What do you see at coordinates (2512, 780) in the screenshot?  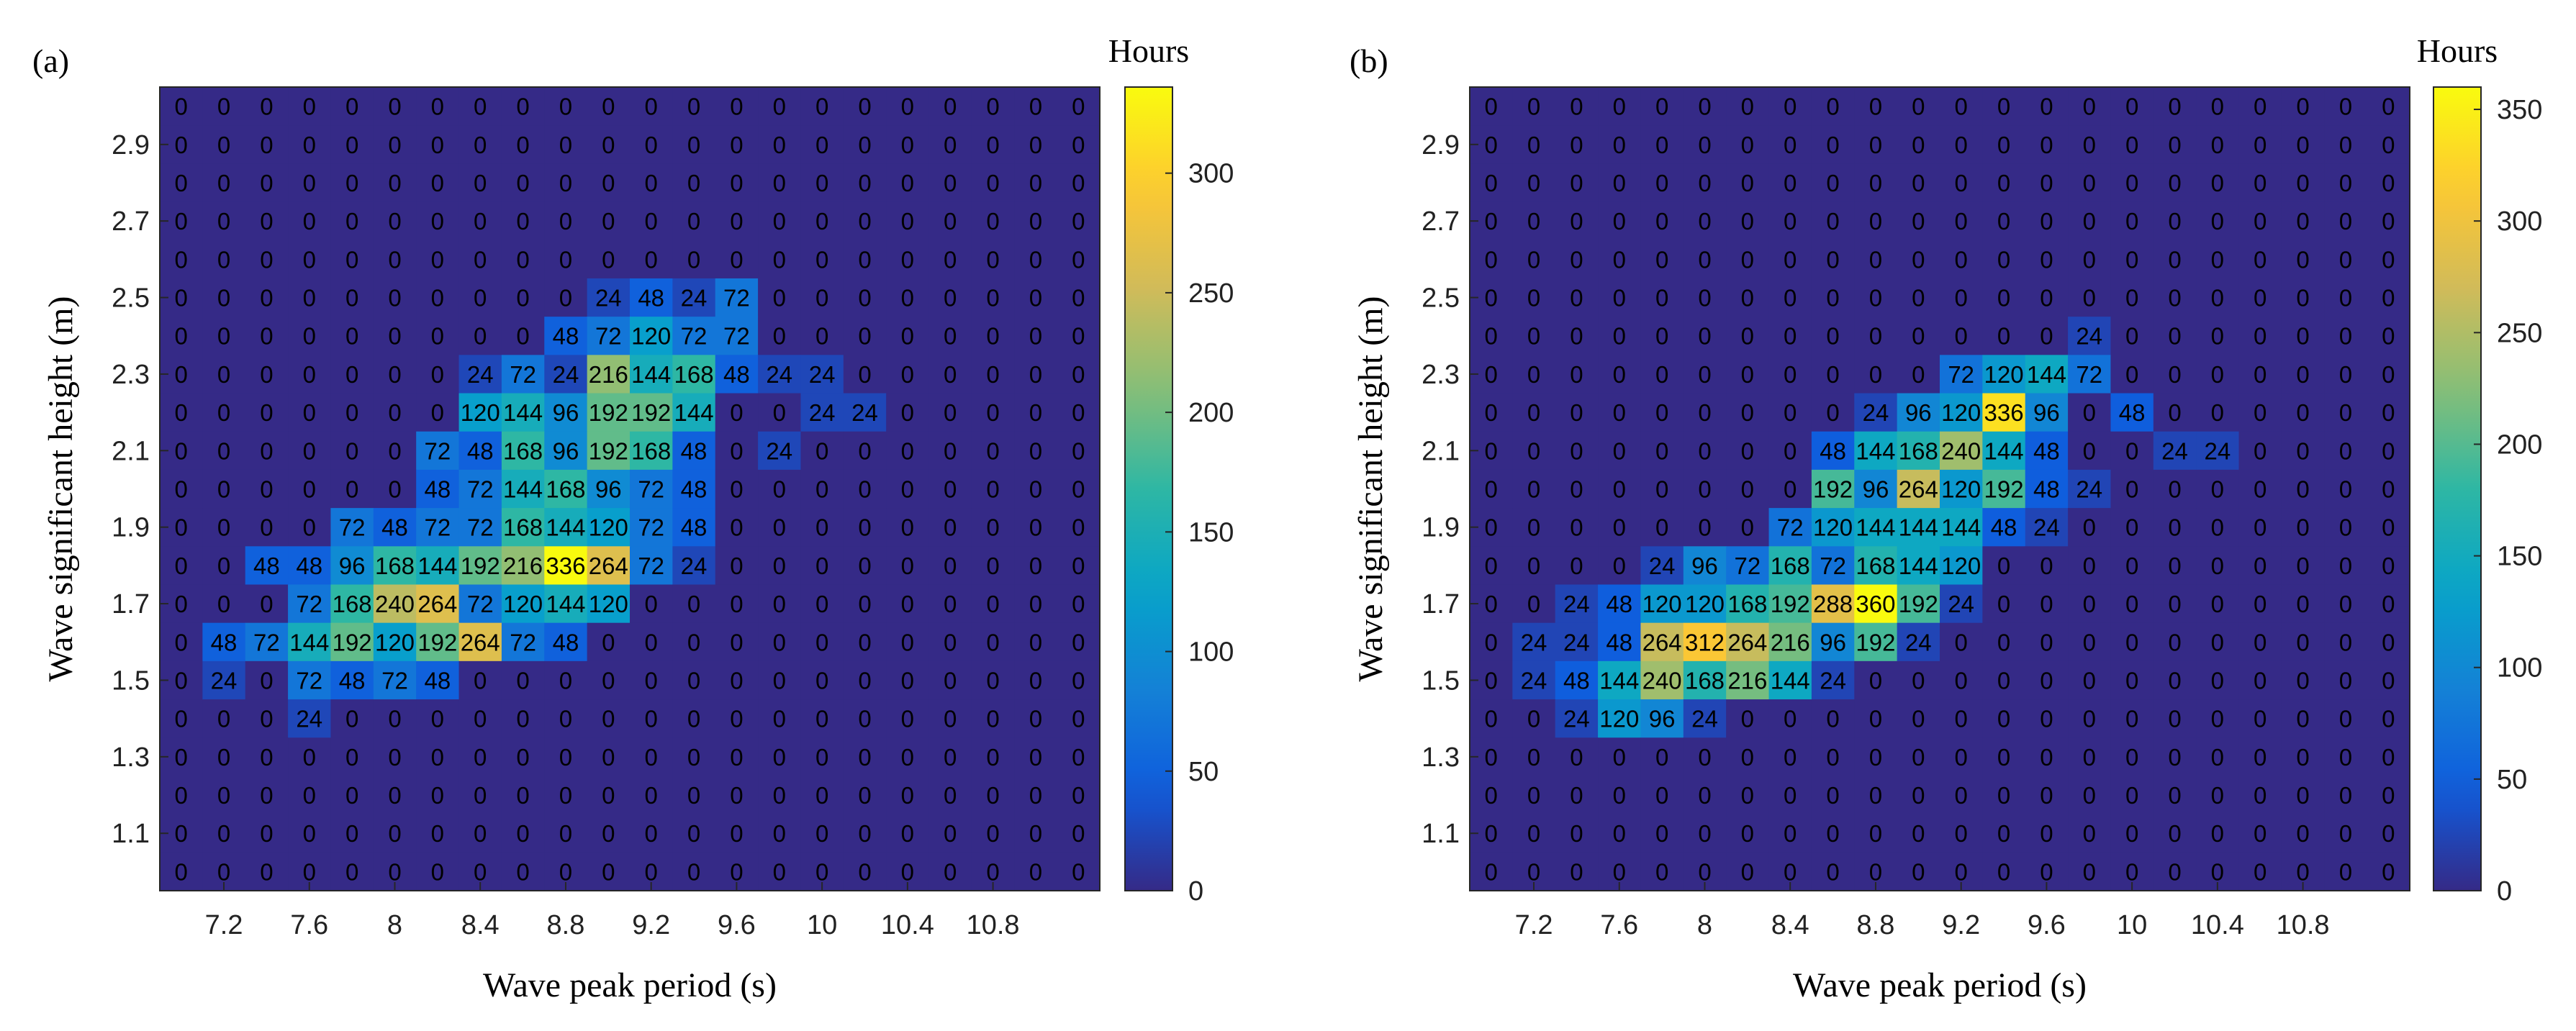 I see `colorbar-tick-label: 50` at bounding box center [2512, 780].